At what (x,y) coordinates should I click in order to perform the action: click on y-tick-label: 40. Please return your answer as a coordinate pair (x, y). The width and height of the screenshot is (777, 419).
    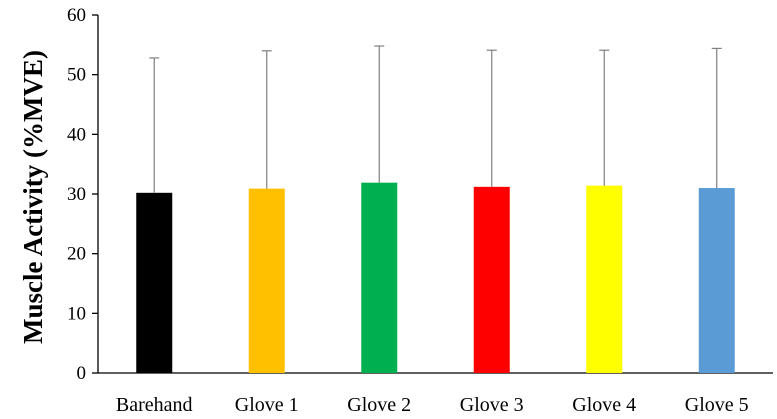
    Looking at the image, I should click on (76, 134).